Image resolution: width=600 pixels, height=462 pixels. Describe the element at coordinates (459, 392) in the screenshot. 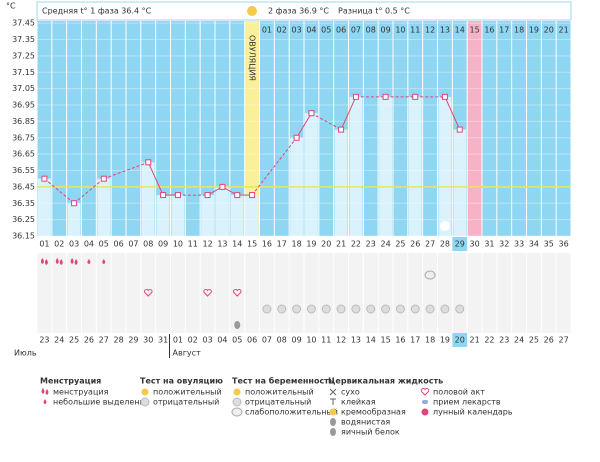

I see `legend-text: половой акт` at that location.